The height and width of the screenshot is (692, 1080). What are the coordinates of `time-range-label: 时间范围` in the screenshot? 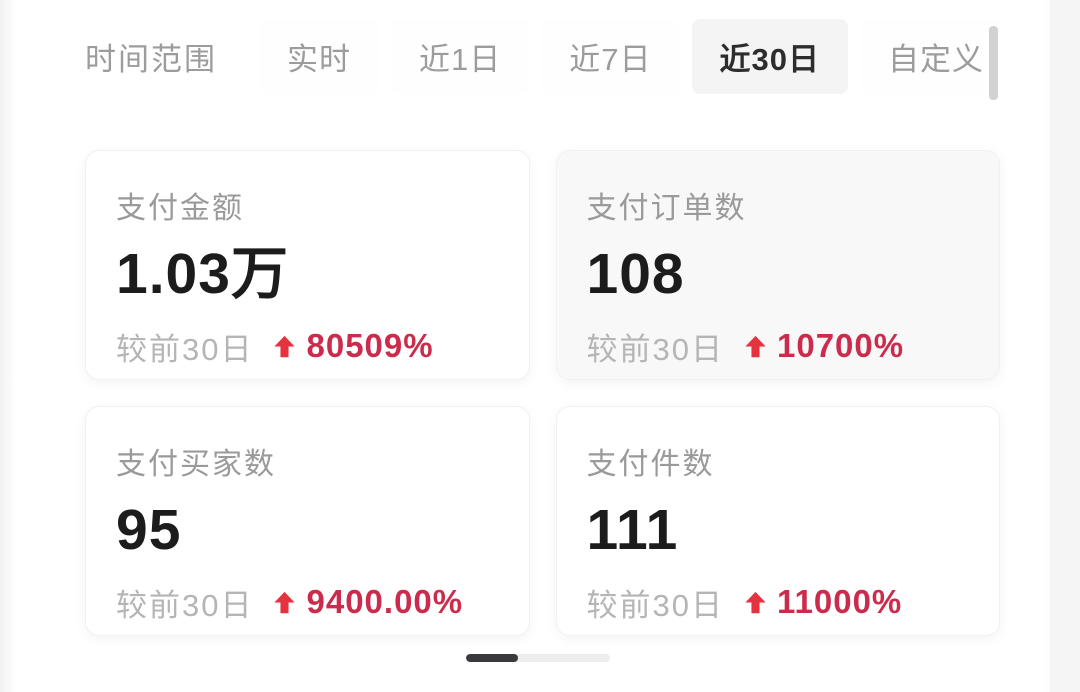 It's located at (151, 59).